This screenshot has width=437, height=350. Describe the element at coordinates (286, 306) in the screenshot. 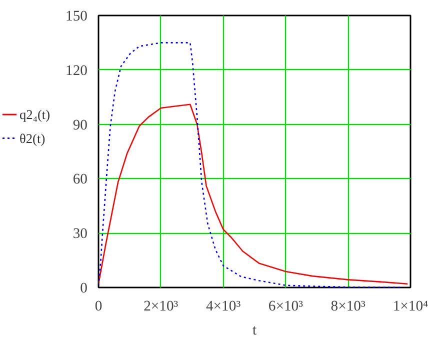

I see `x-tick-label: 6×10³` at that location.